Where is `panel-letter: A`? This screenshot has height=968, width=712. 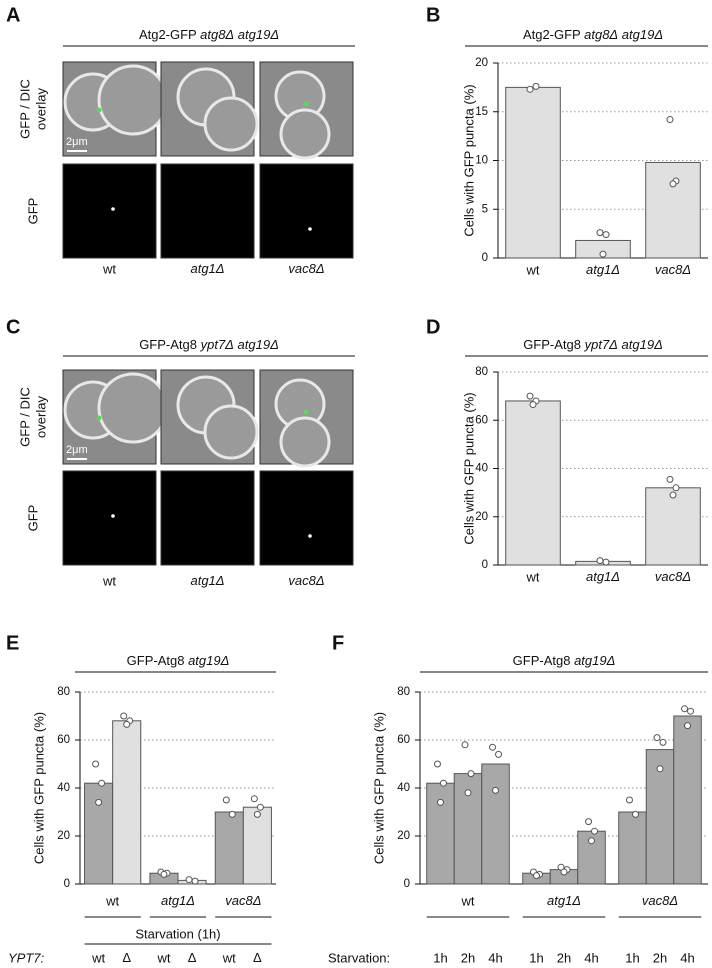 panel-letter: A is located at coordinates (13, 15).